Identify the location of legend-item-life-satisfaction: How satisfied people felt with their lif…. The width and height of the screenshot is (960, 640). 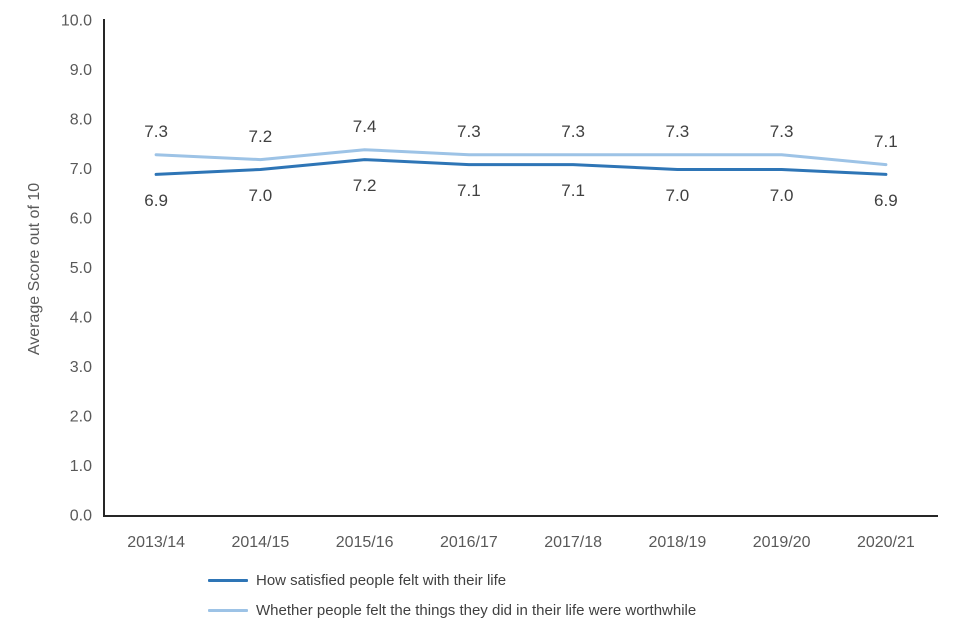
(452, 580).